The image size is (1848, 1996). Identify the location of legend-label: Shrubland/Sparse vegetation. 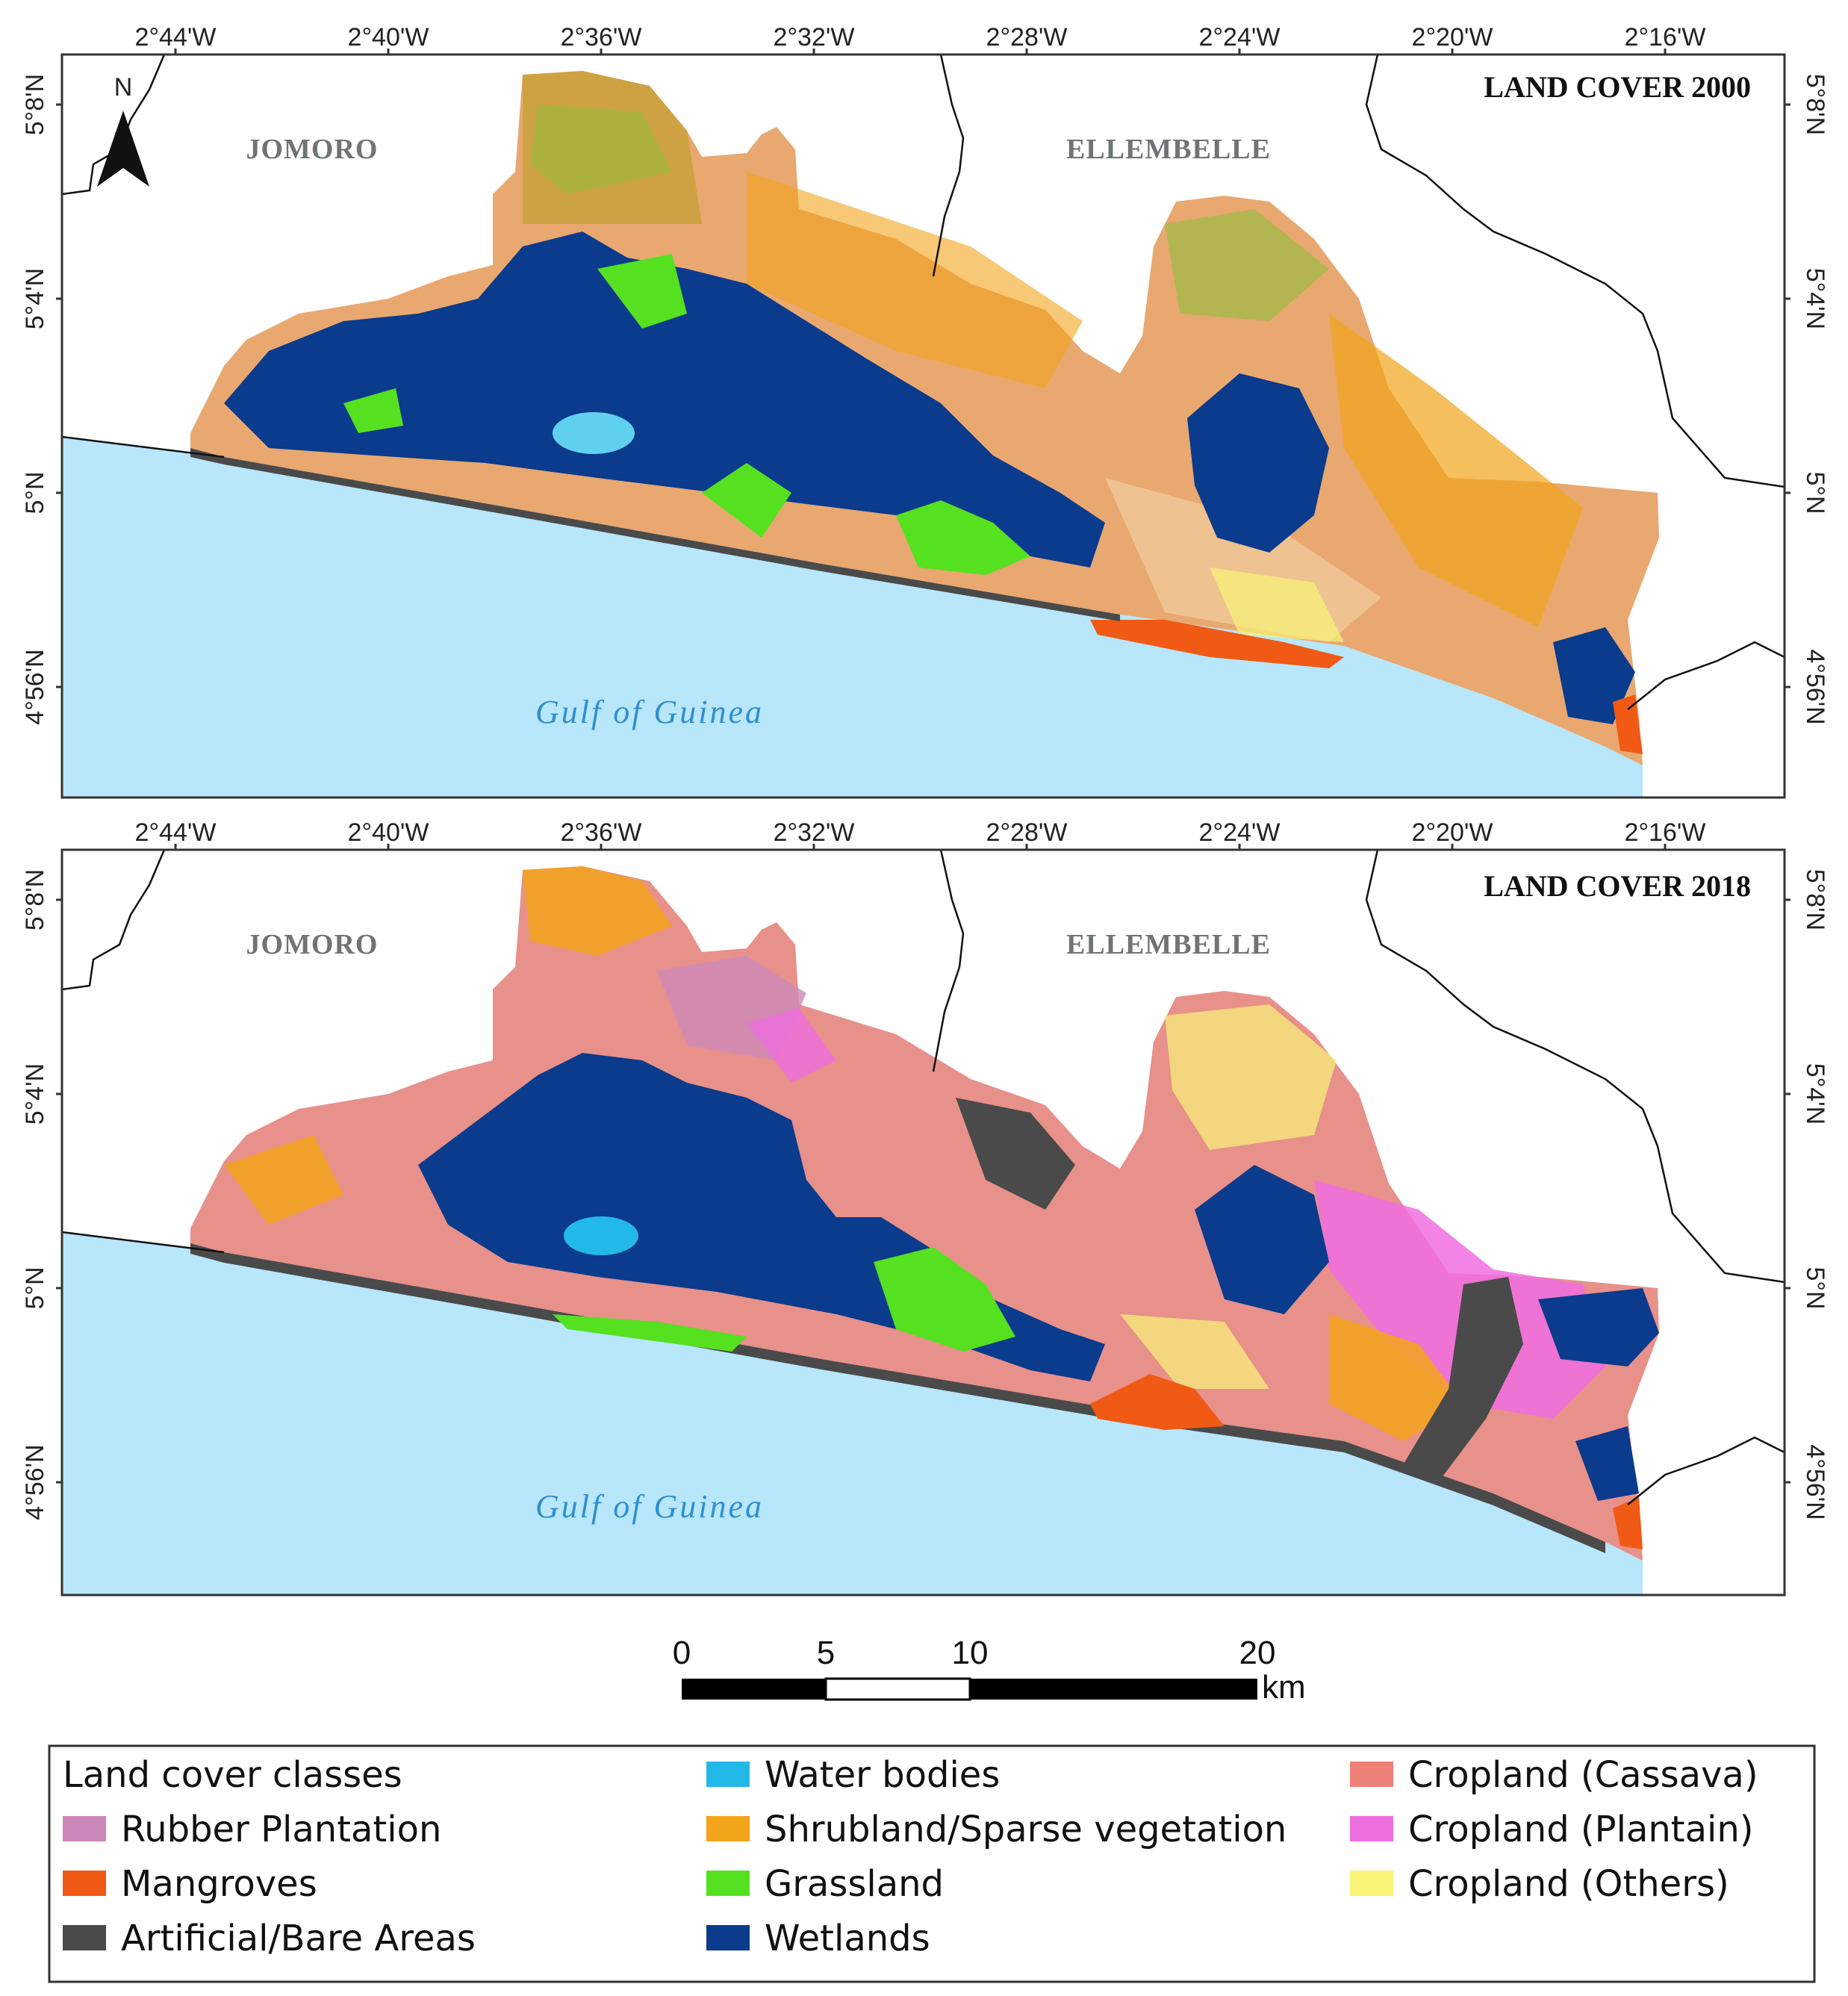
(1026, 1829).